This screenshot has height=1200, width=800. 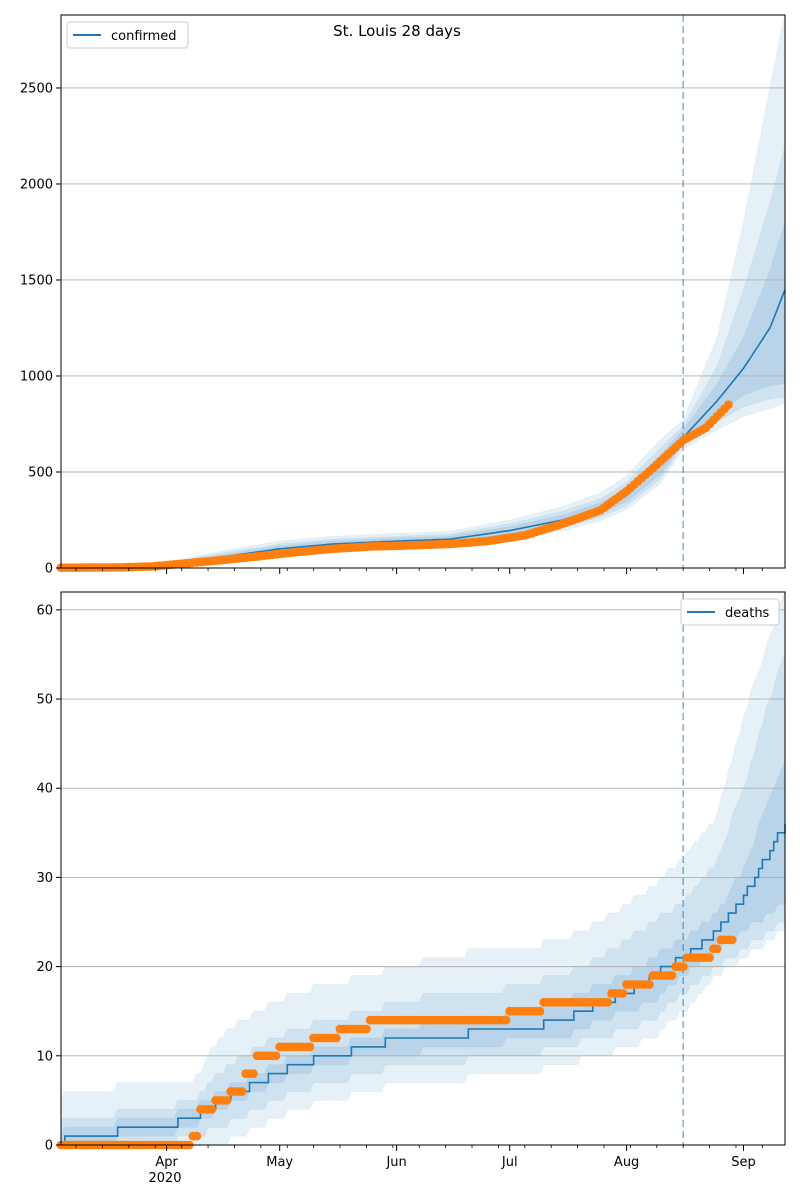 I want to click on confirmed-y-ticks: 0 500 1000 1500 2000 2500, so click(x=40, y=329).